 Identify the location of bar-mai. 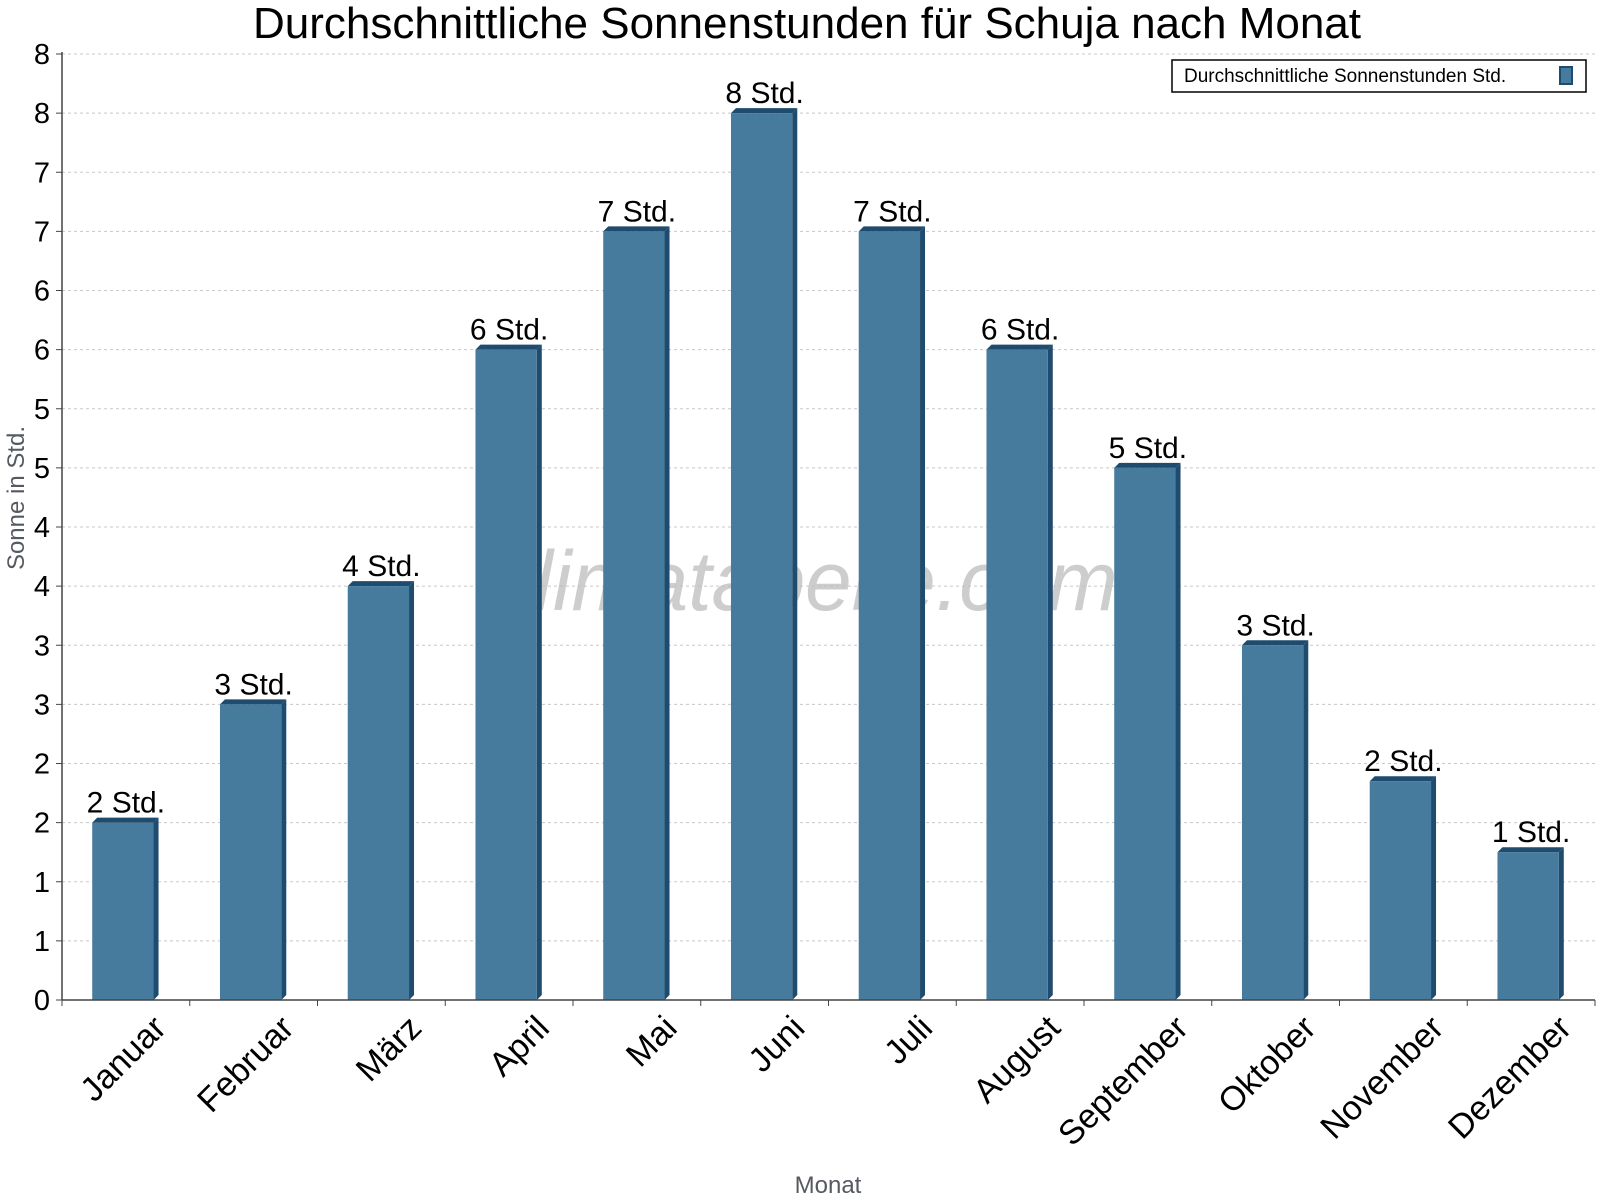
(636, 613).